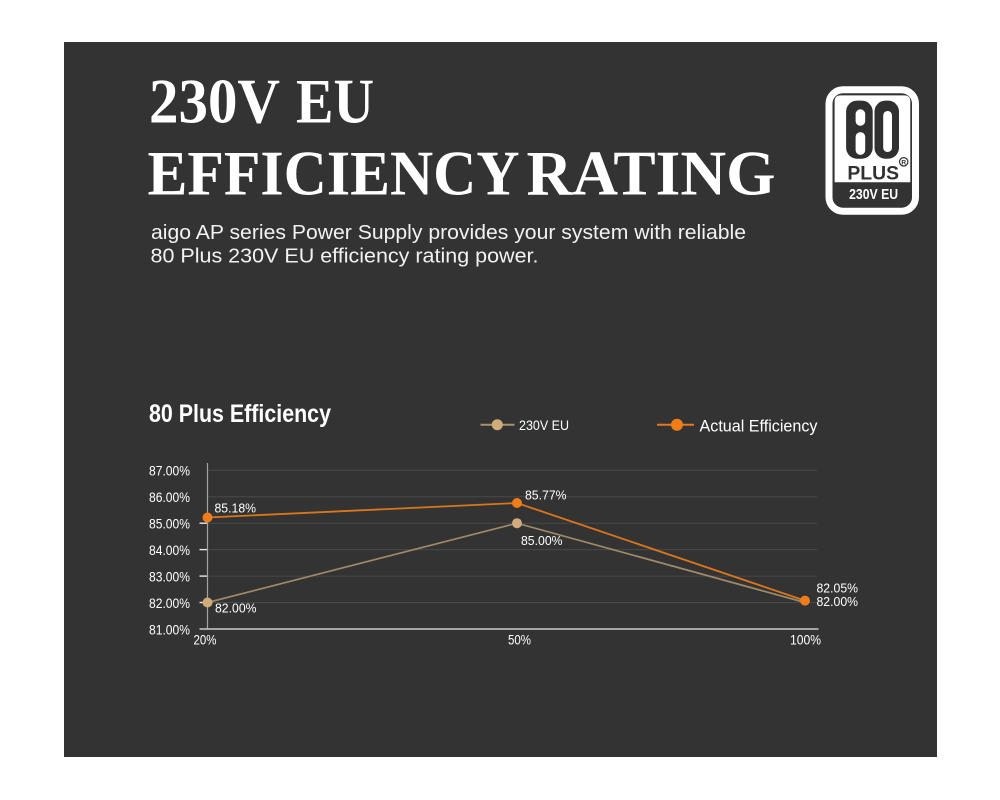 The image size is (1000, 800). Describe the element at coordinates (546, 495) in the screenshot. I see `svg-text: 85.77%` at that location.